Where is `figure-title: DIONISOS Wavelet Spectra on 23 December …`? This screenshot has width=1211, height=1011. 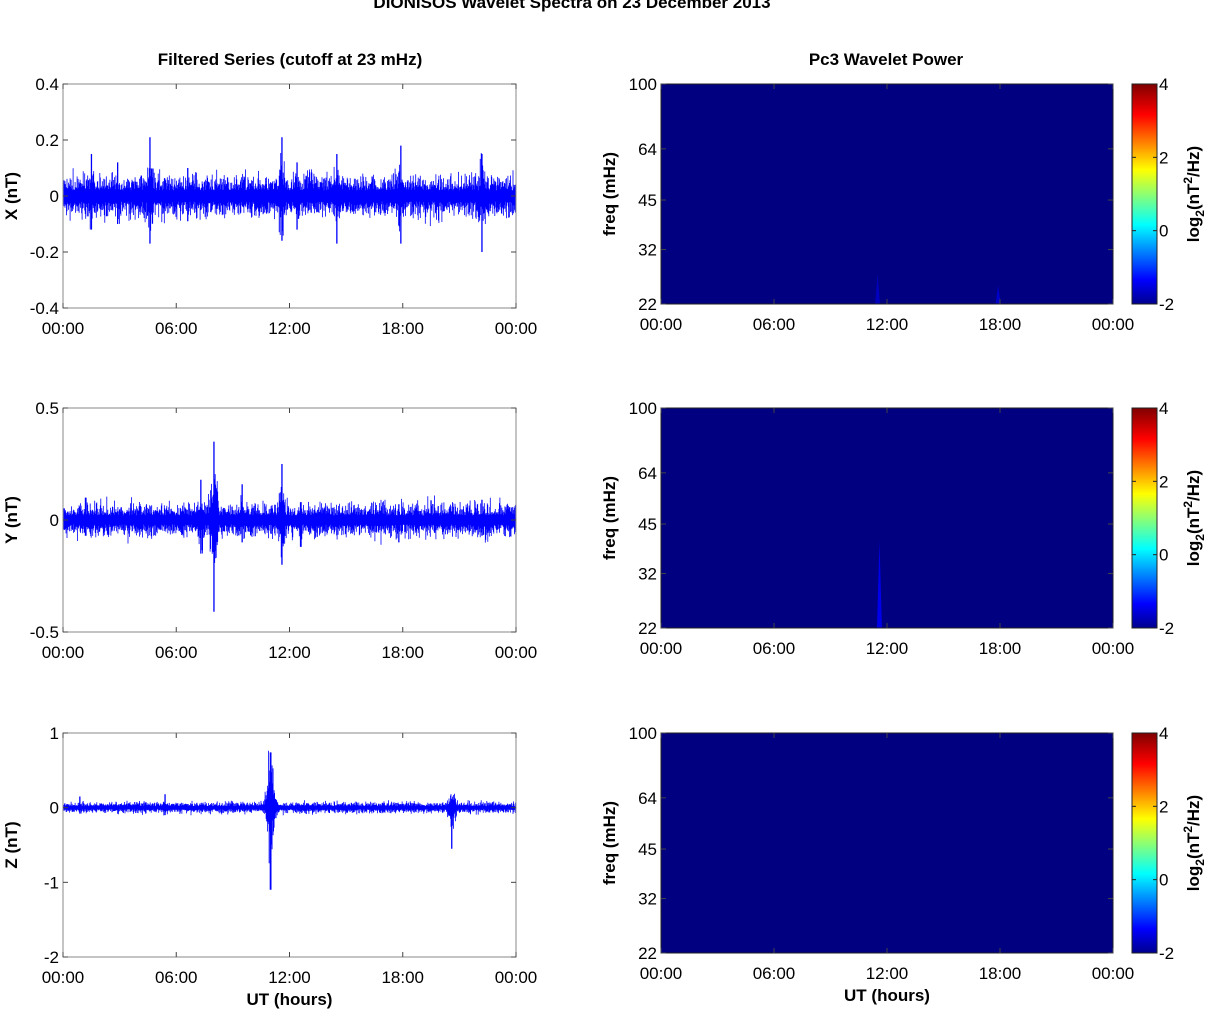
figure-title: DIONISOS Wavelet Spectra on 23 December … is located at coordinates (571, 6).